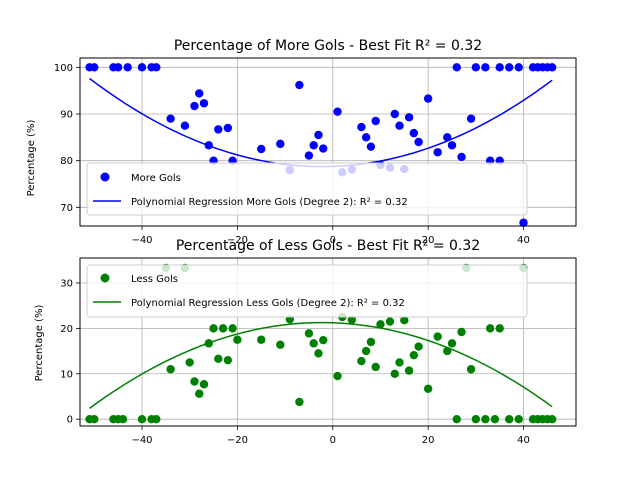  I want to click on less-gols-x-tick-label: −40, so click(141, 440).